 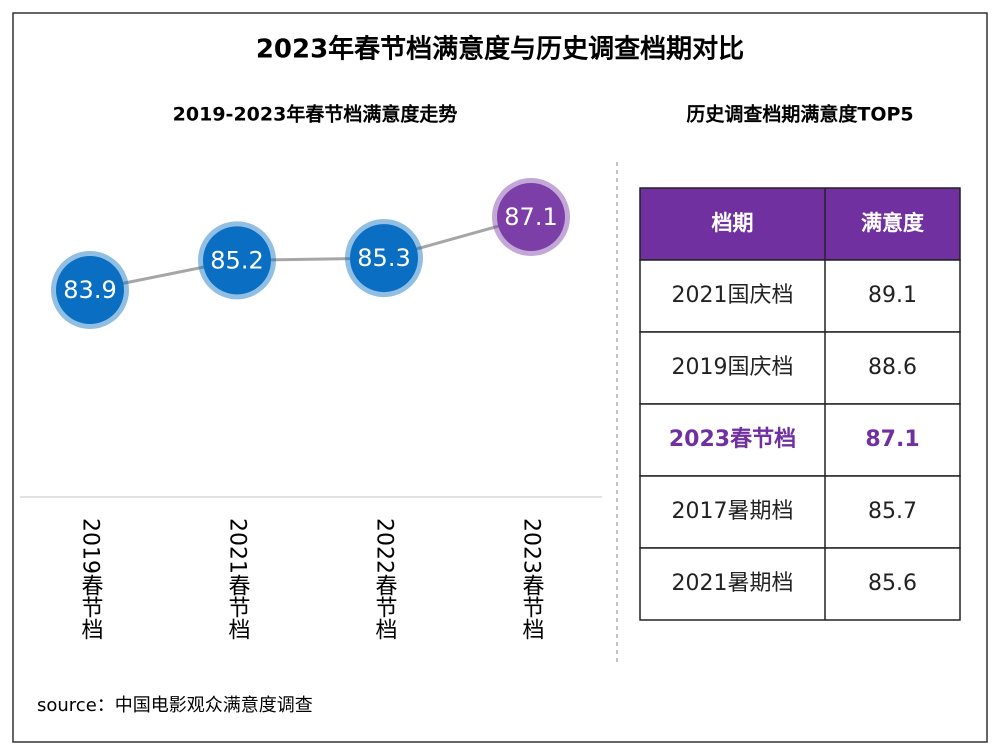 I want to click on x-tick-label: 2021春节档, so click(x=238, y=579).